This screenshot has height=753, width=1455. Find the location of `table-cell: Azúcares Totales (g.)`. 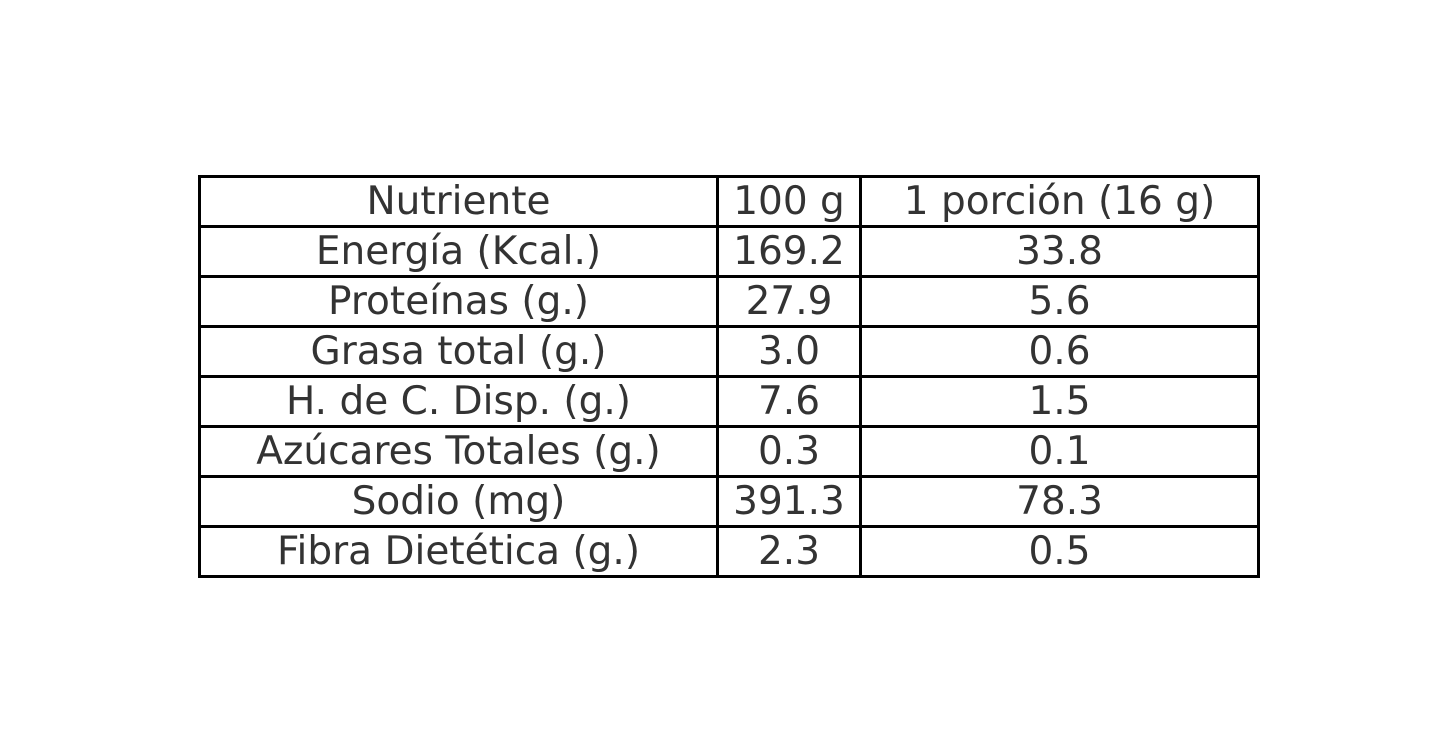

table-cell: Azúcares Totales (g.) is located at coordinates (458, 451).